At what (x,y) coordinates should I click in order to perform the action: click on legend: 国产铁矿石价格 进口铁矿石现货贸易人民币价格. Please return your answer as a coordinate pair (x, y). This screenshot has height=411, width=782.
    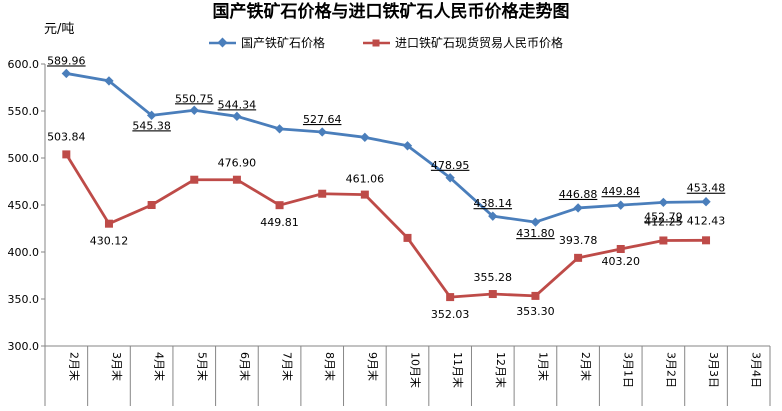
    Looking at the image, I should click on (386, 42).